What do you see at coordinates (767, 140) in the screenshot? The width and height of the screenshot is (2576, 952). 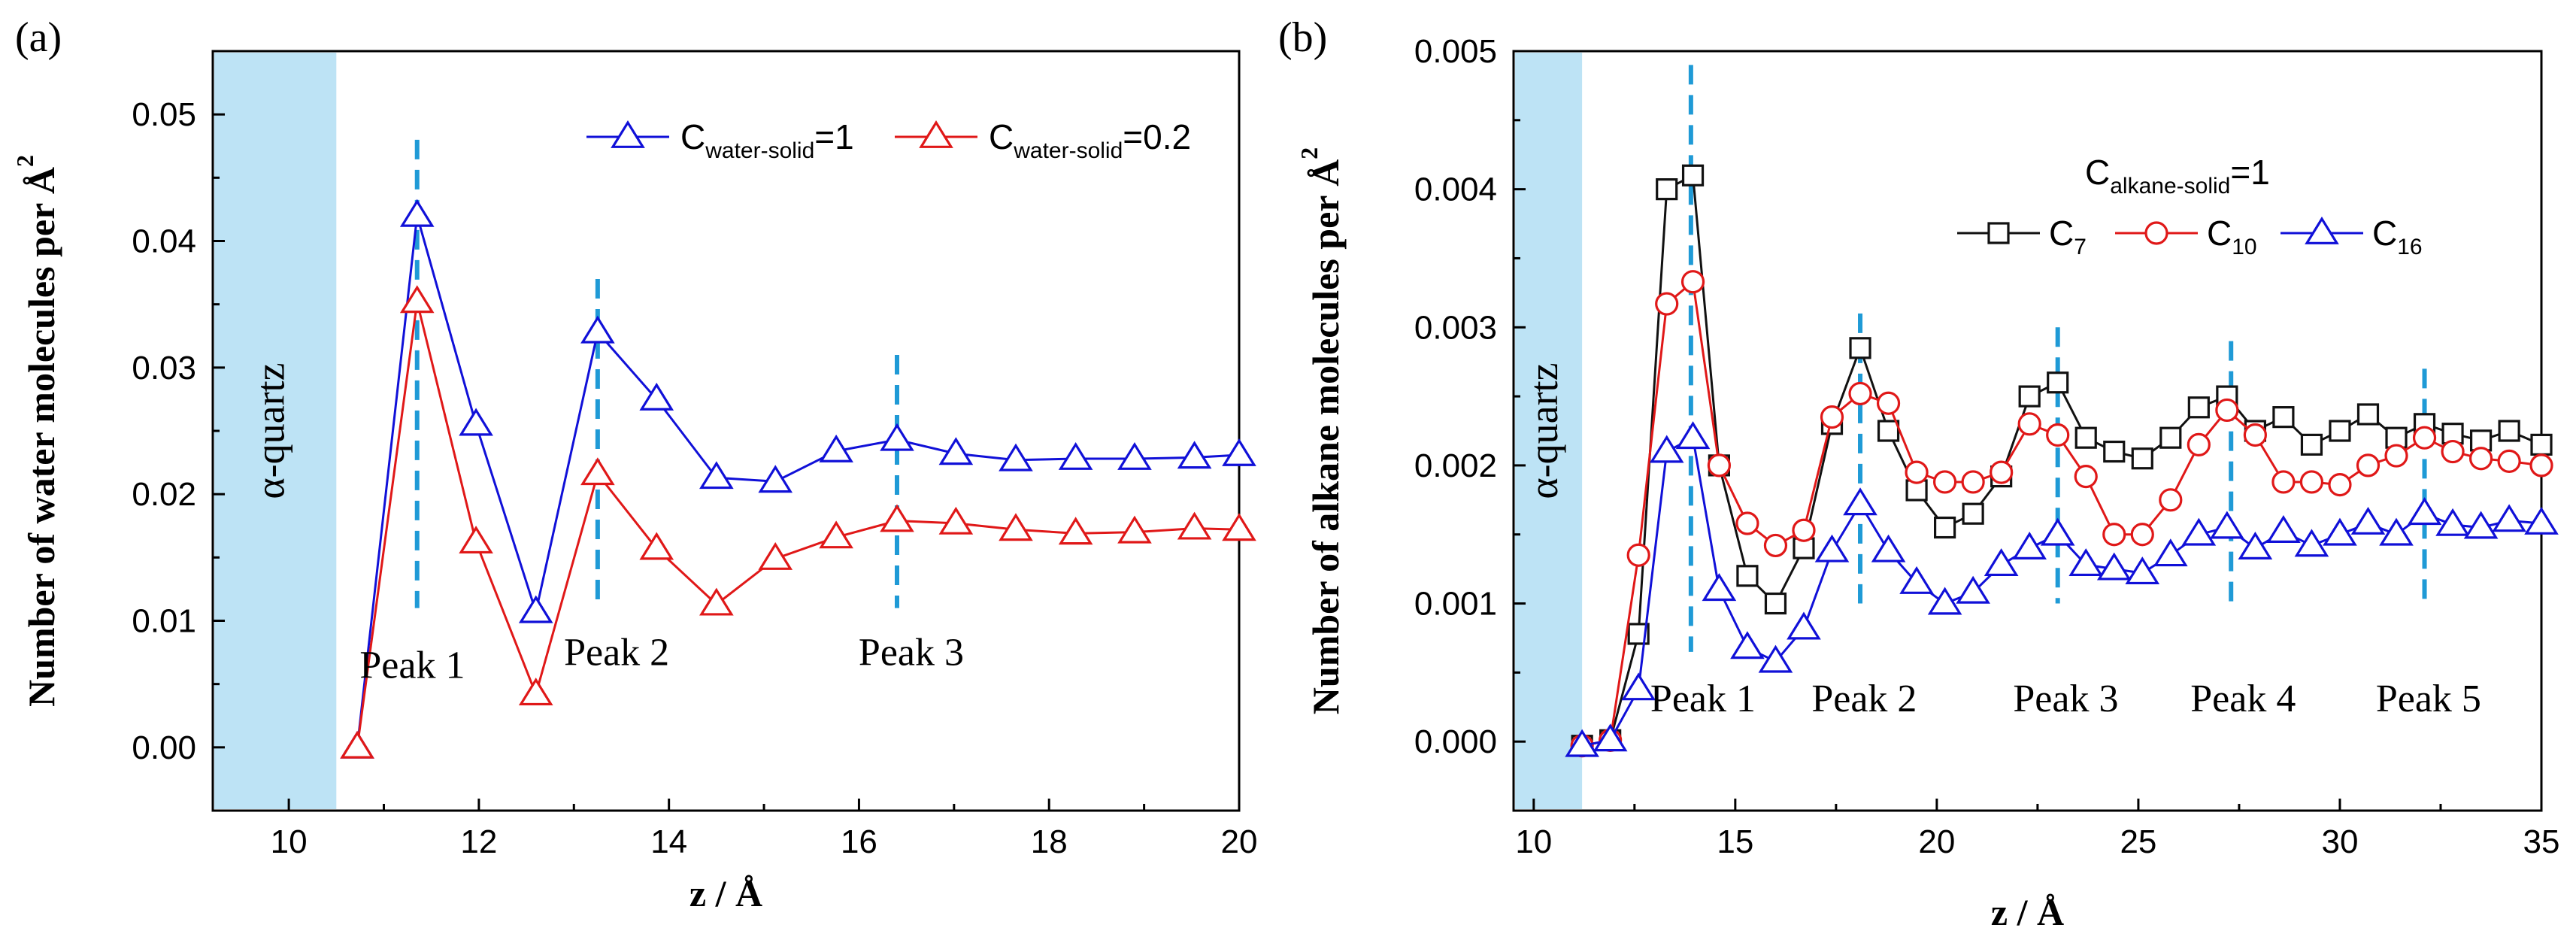 I see `legend-label: Cwater-solid=1` at bounding box center [767, 140].